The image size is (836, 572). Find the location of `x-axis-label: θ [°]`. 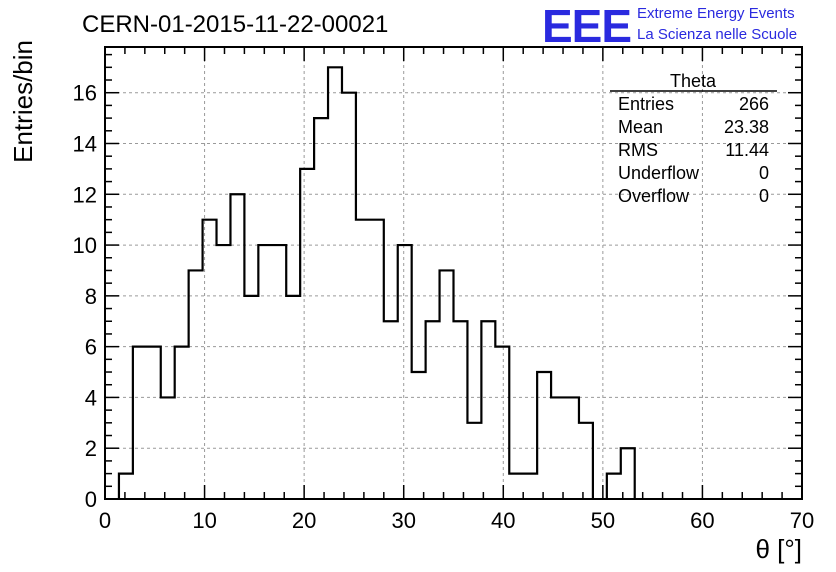

x-axis-label: θ [°] is located at coordinates (778, 549).